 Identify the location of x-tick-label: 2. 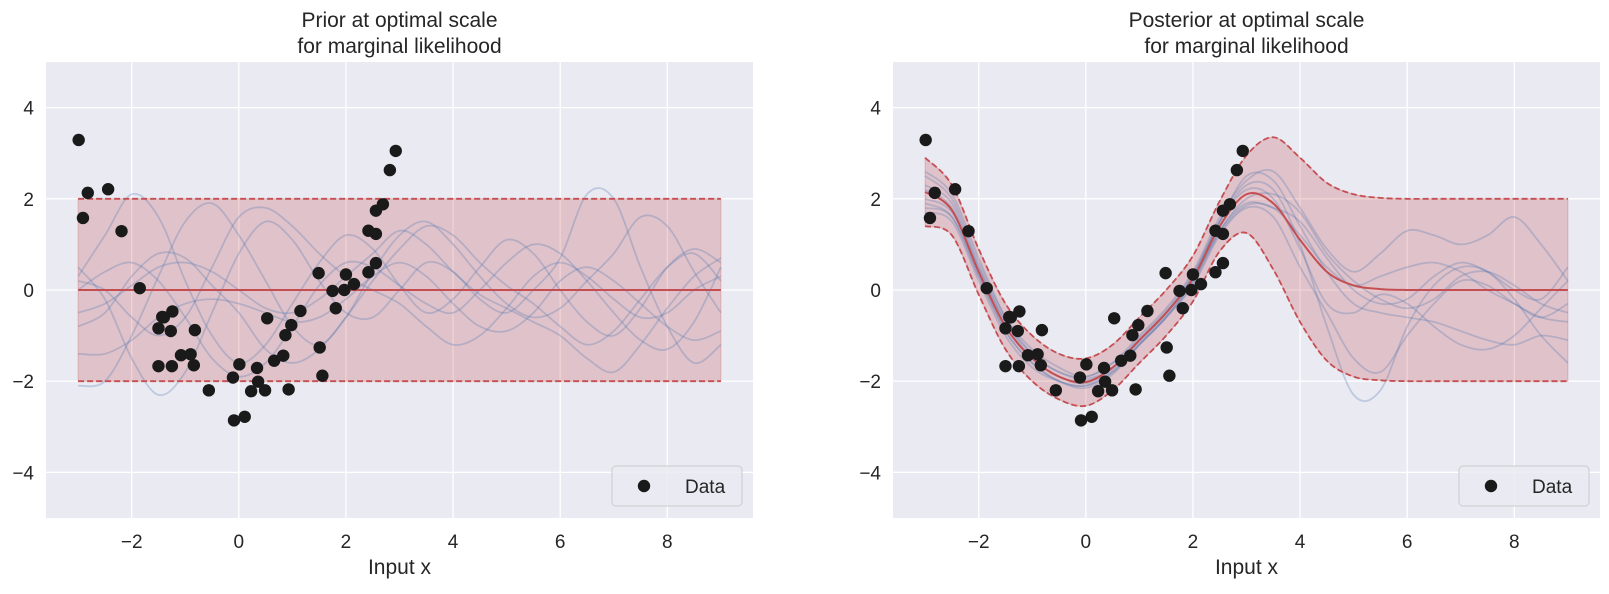
(346, 542).